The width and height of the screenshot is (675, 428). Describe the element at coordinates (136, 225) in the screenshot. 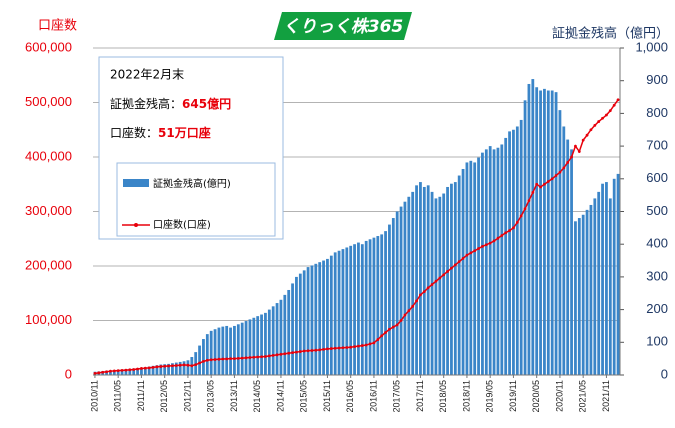

I see `legend-swatch` at that location.